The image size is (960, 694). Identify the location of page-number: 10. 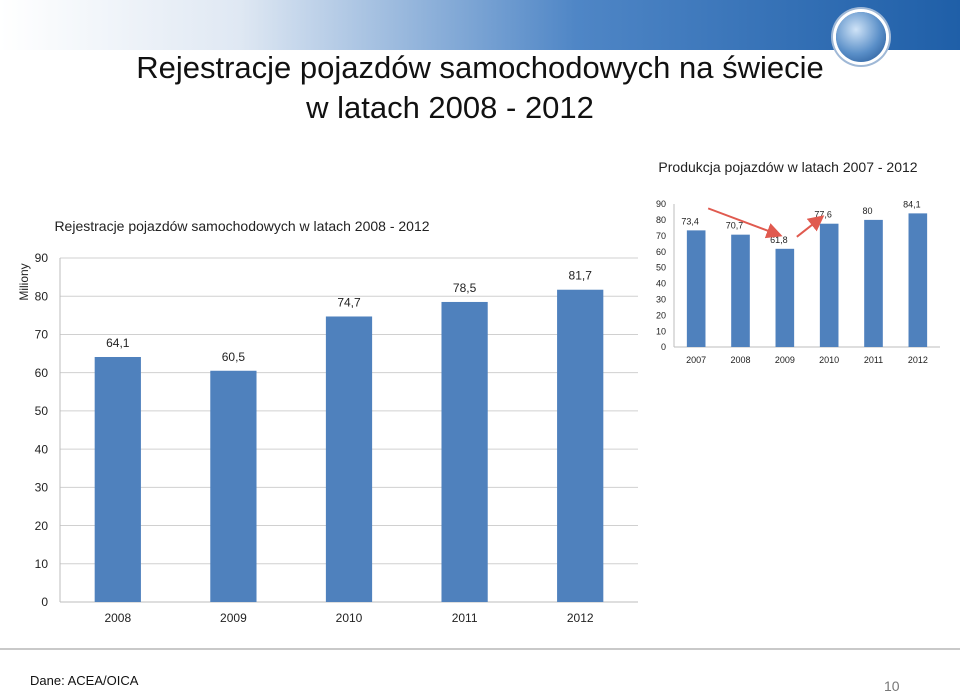
(892, 686).